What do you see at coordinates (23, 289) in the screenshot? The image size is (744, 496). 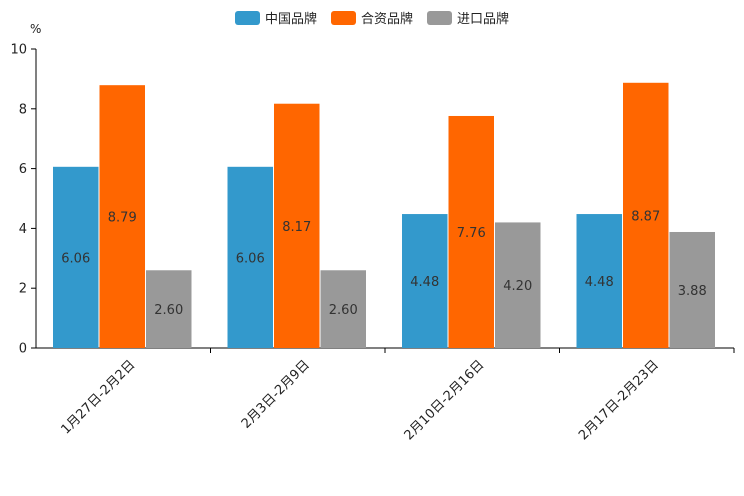 I see `y-tick-label-1: 2` at bounding box center [23, 289].